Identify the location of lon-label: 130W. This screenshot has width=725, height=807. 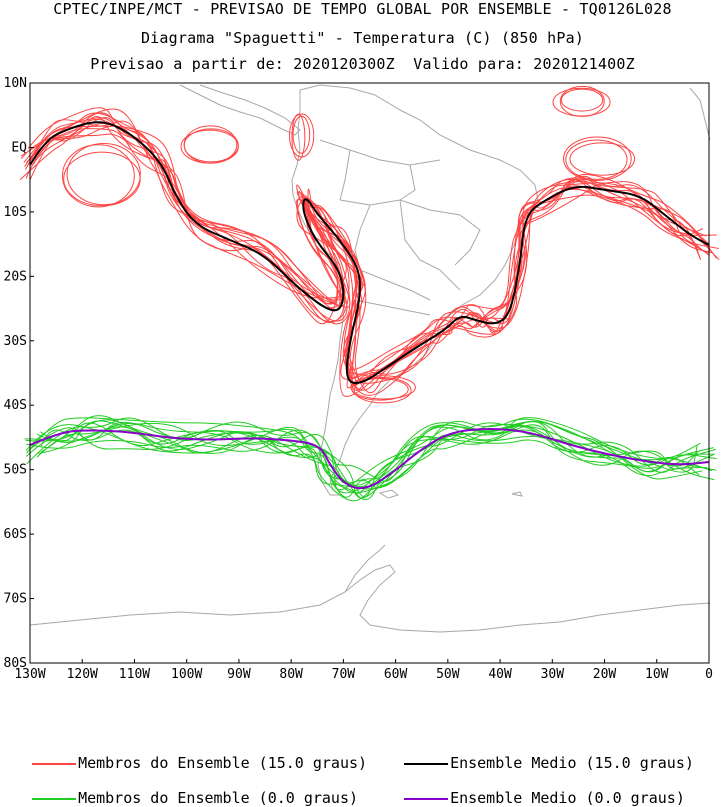
(29, 674).